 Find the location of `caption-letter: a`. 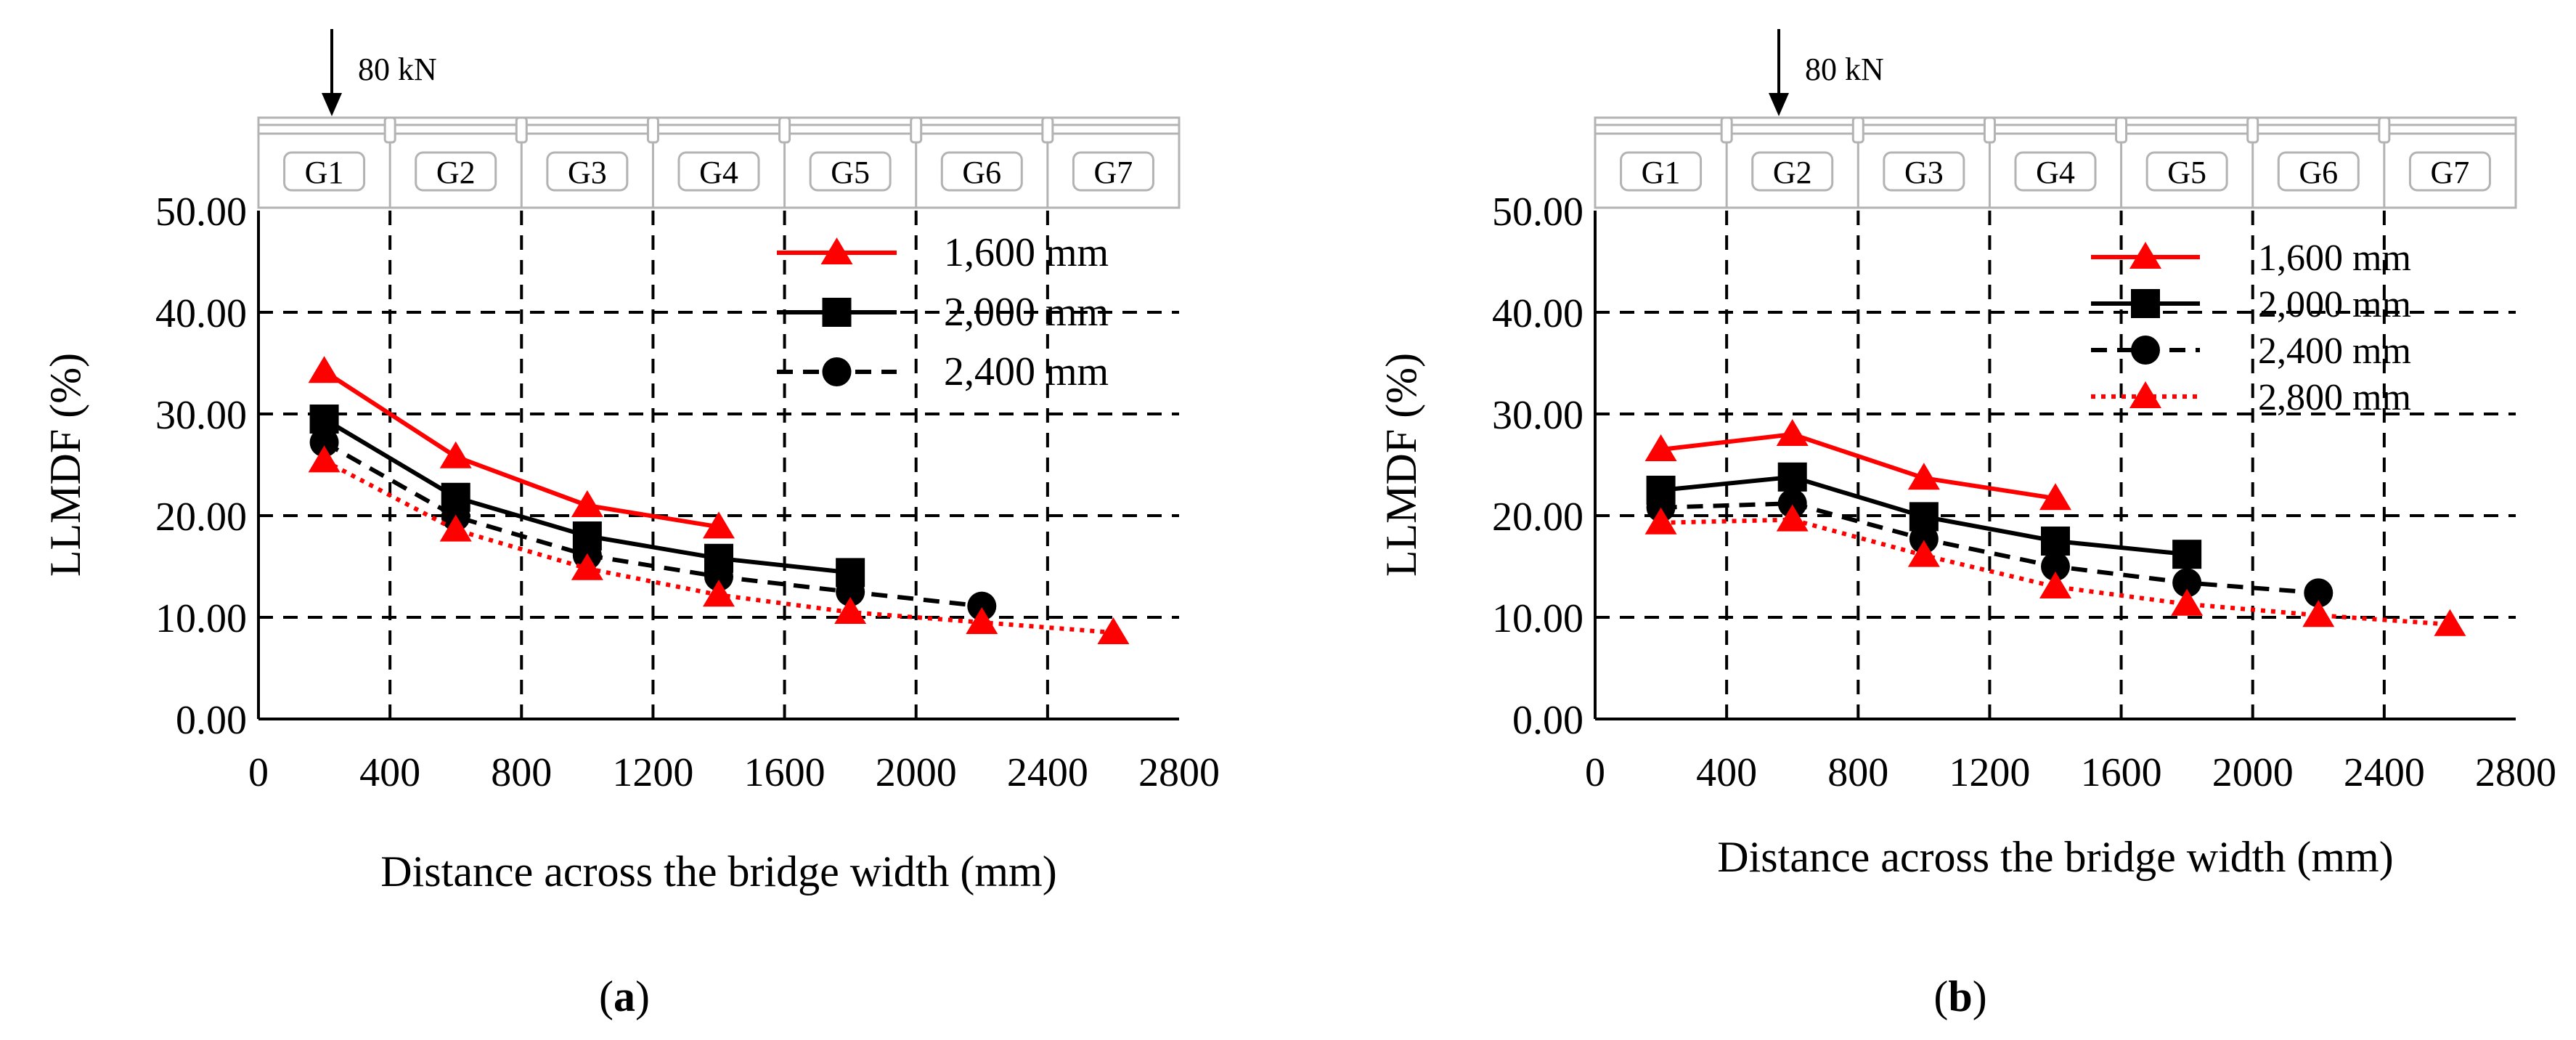

caption-letter: a is located at coordinates (624, 996).